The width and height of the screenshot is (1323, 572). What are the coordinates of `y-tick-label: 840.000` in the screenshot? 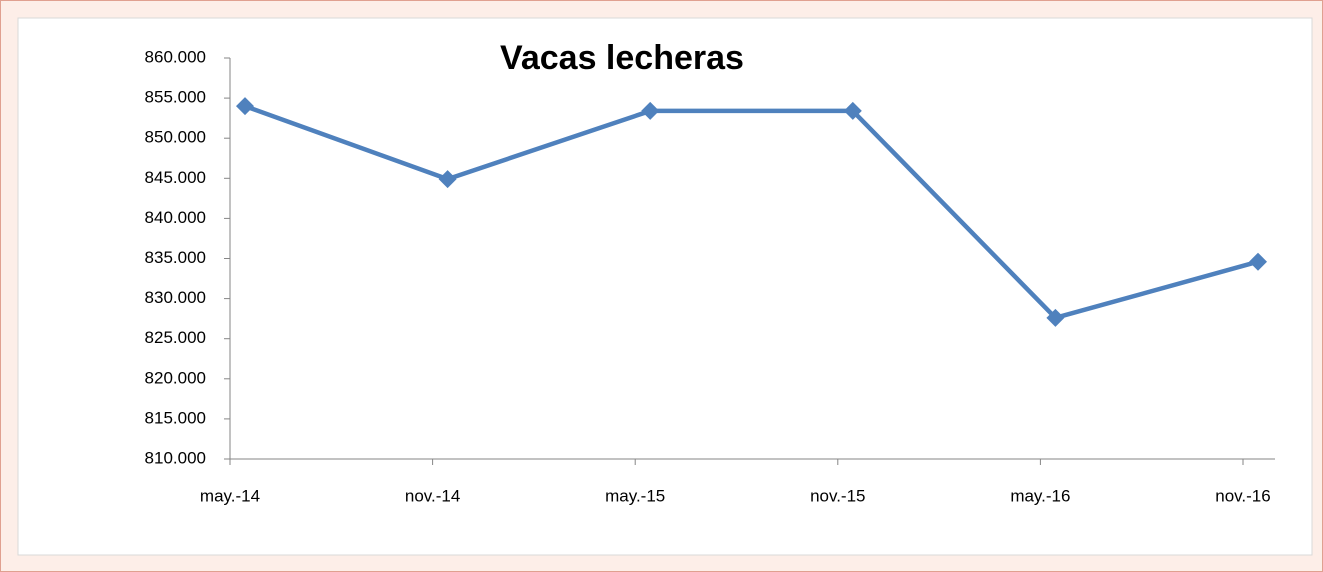 It's located at (175, 217).